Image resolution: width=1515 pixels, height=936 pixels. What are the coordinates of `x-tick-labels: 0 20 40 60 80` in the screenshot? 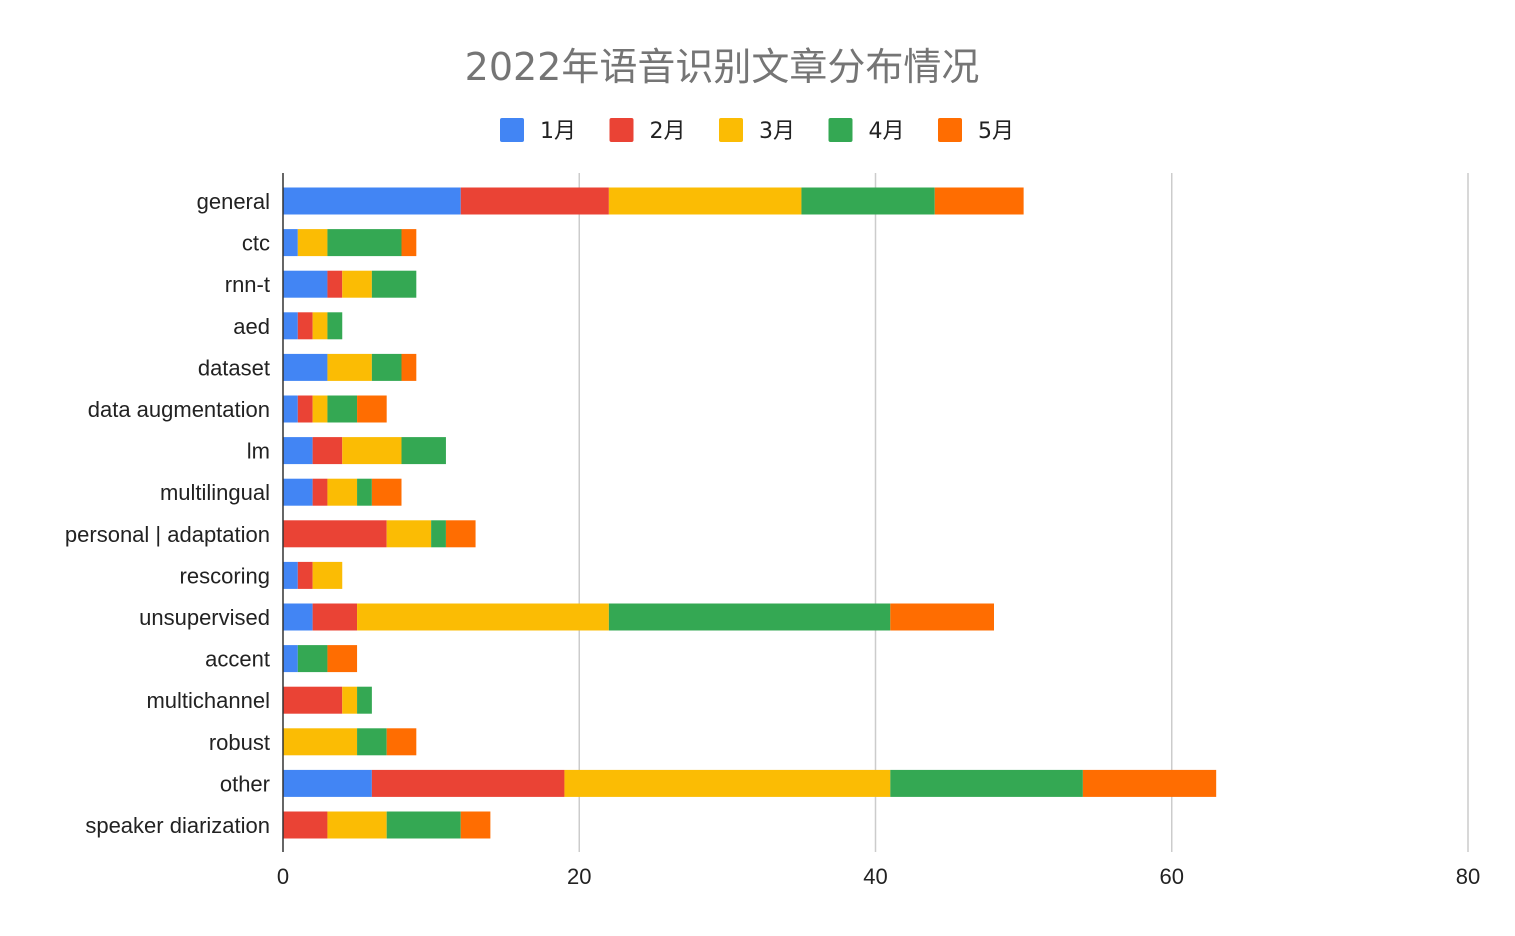 It's located at (878, 876).